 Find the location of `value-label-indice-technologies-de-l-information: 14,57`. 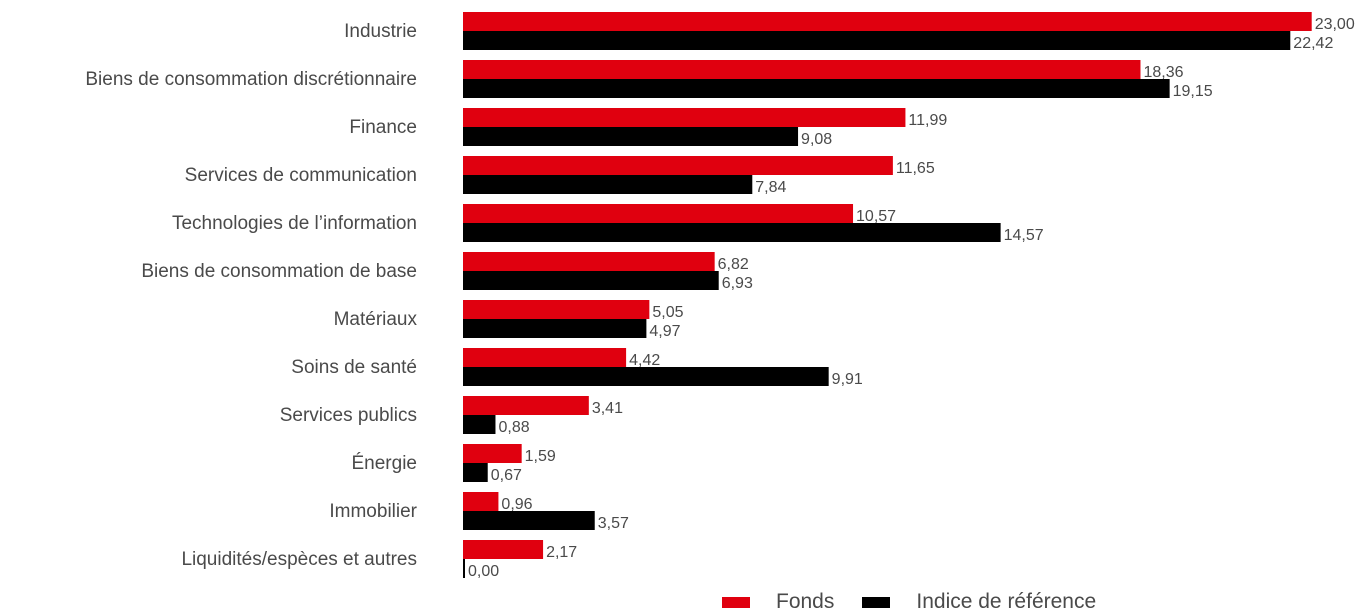

value-label-indice-technologies-de-l-information: 14,57 is located at coordinates (1024, 235).